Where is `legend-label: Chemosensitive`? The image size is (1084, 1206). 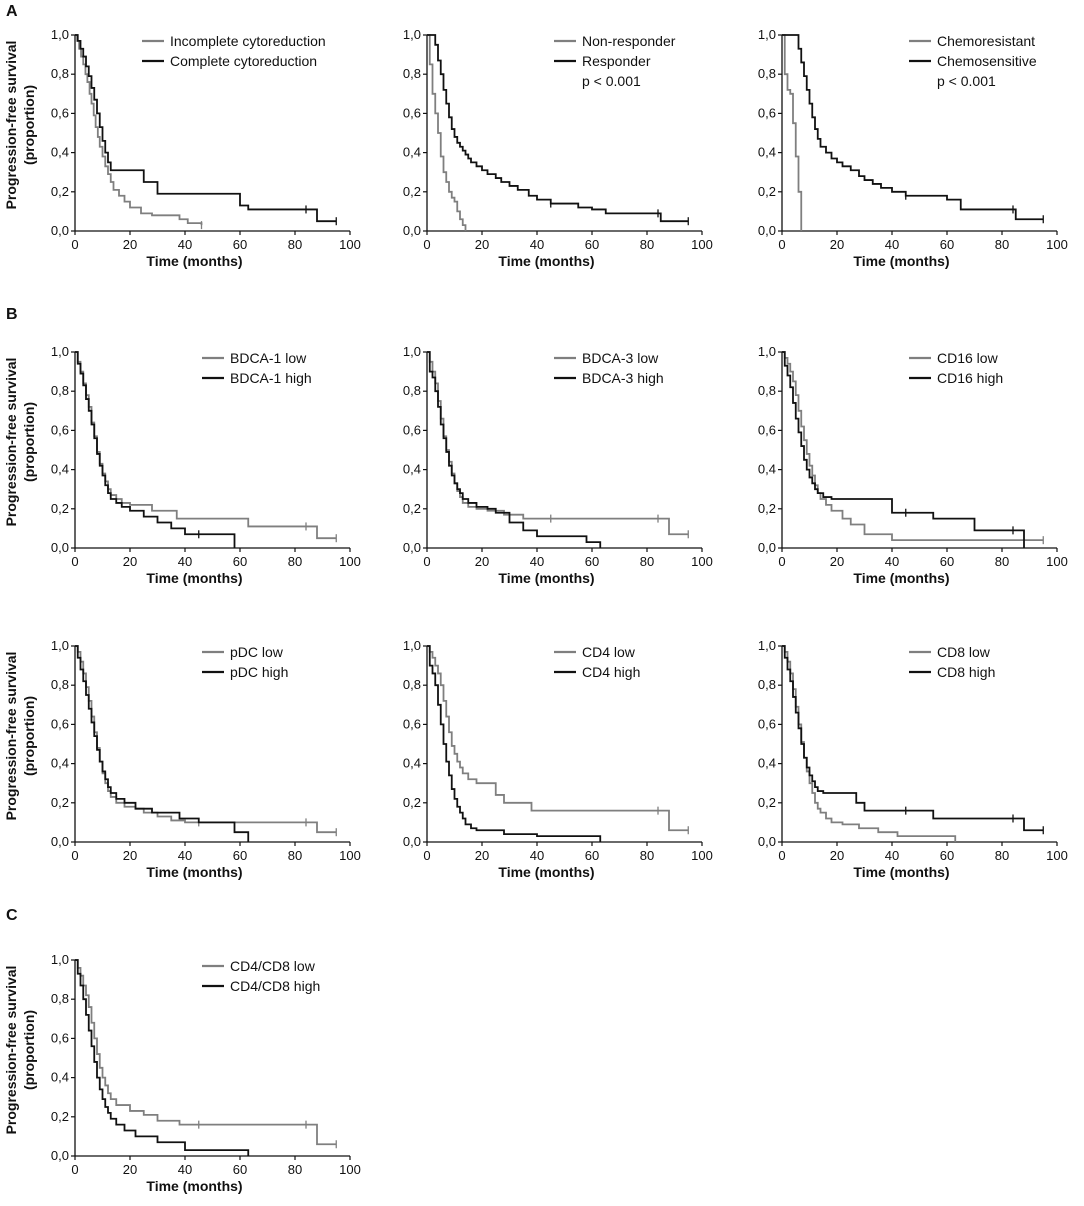 legend-label: Chemosensitive is located at coordinates (987, 61).